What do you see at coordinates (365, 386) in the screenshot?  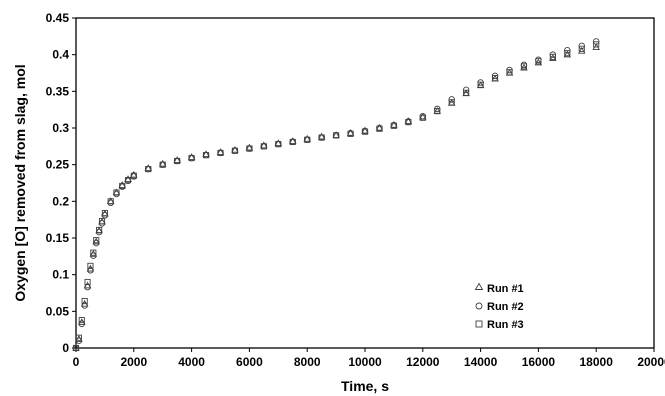 I see `x-axis-title: Time, s` at bounding box center [365, 386].